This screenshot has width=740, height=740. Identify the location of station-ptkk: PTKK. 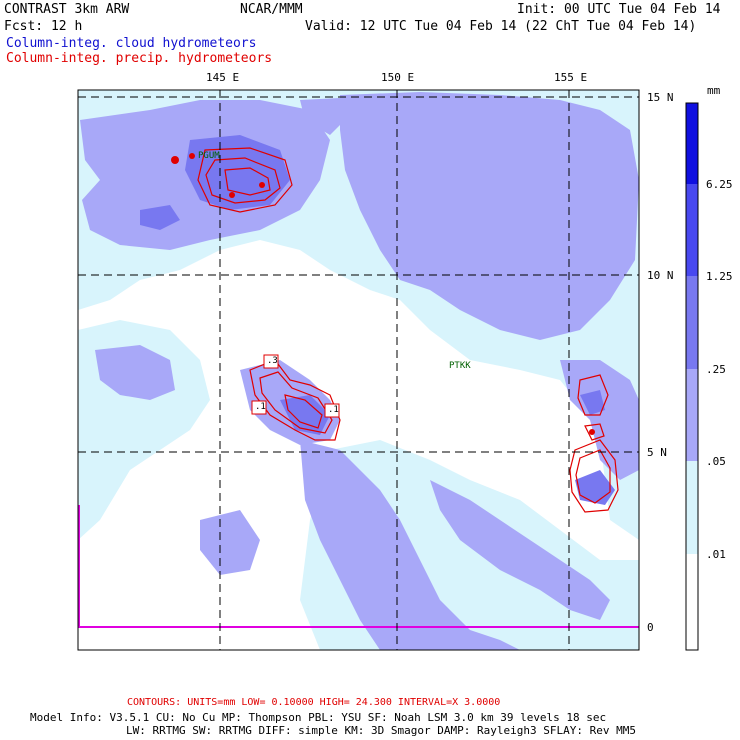
(460, 366).